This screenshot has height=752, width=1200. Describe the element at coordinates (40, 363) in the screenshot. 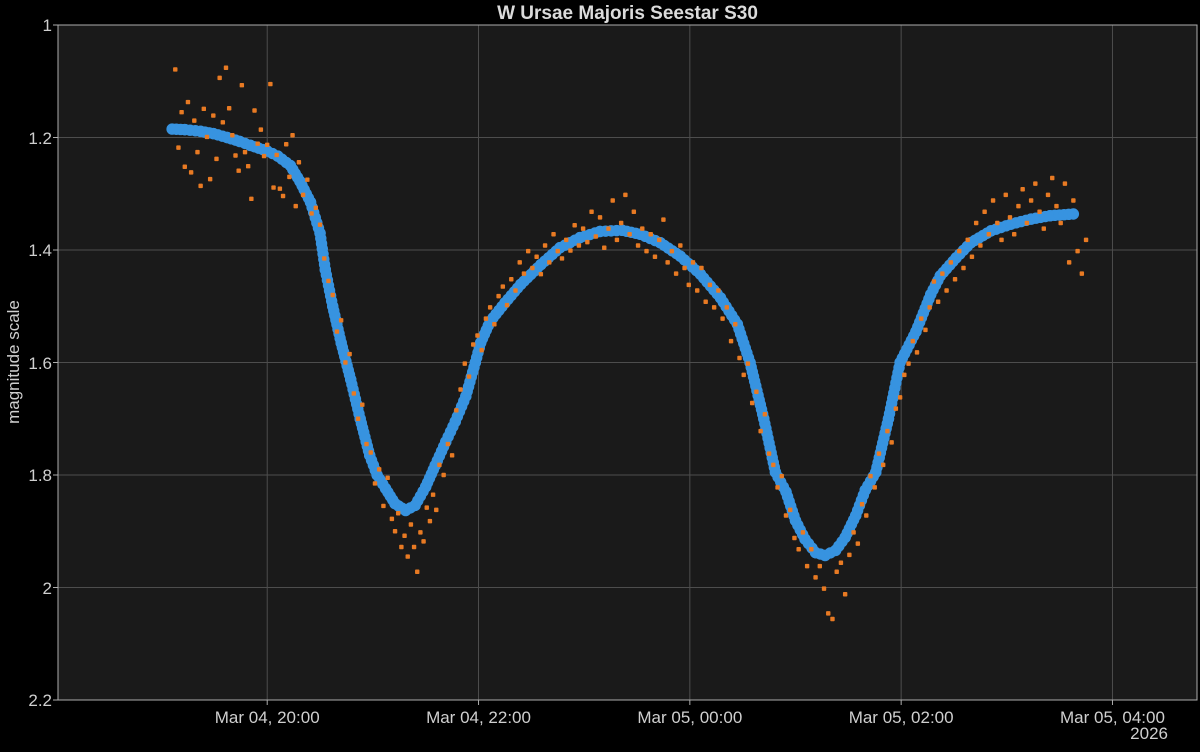

I see `y-tick-label: 1.6` at that location.